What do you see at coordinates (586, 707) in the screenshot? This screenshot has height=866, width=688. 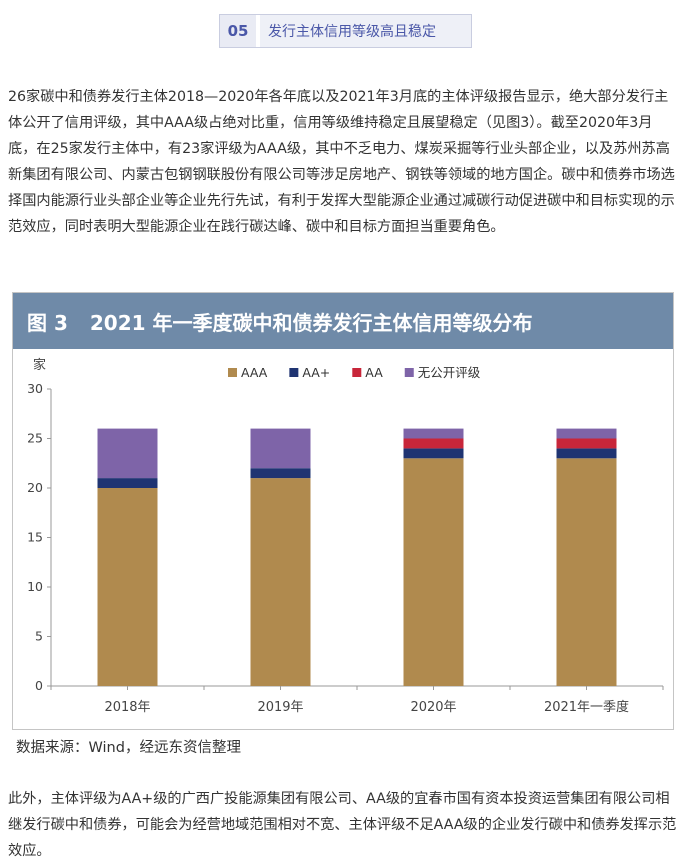 I see `x-tick-label: 2021年一季度` at bounding box center [586, 707].